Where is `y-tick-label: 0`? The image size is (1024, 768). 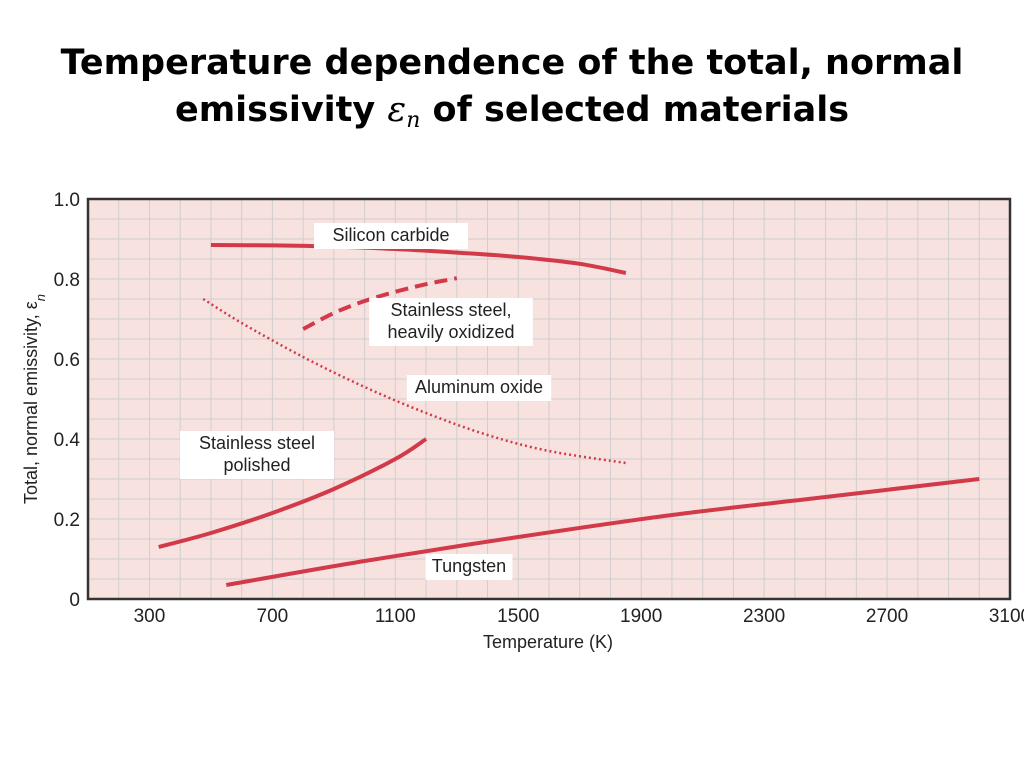 y-tick-label: 0 is located at coordinates (74, 600).